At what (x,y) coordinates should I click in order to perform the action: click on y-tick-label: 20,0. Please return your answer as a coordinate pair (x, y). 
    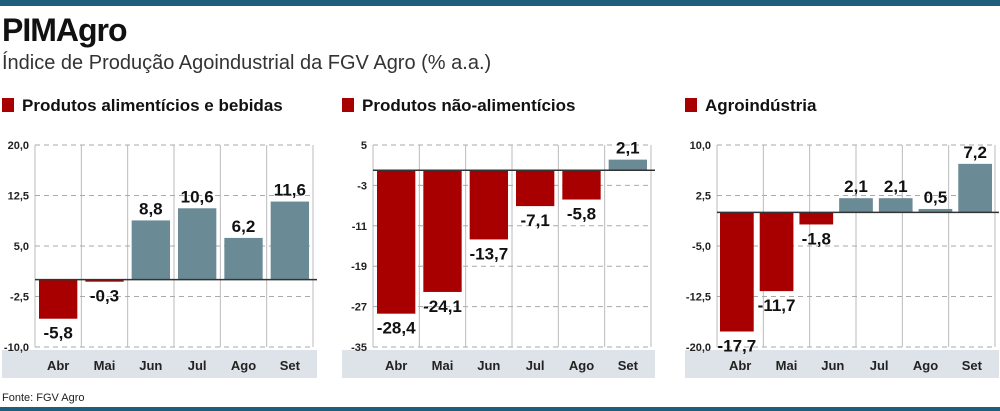
    Looking at the image, I should click on (18, 146).